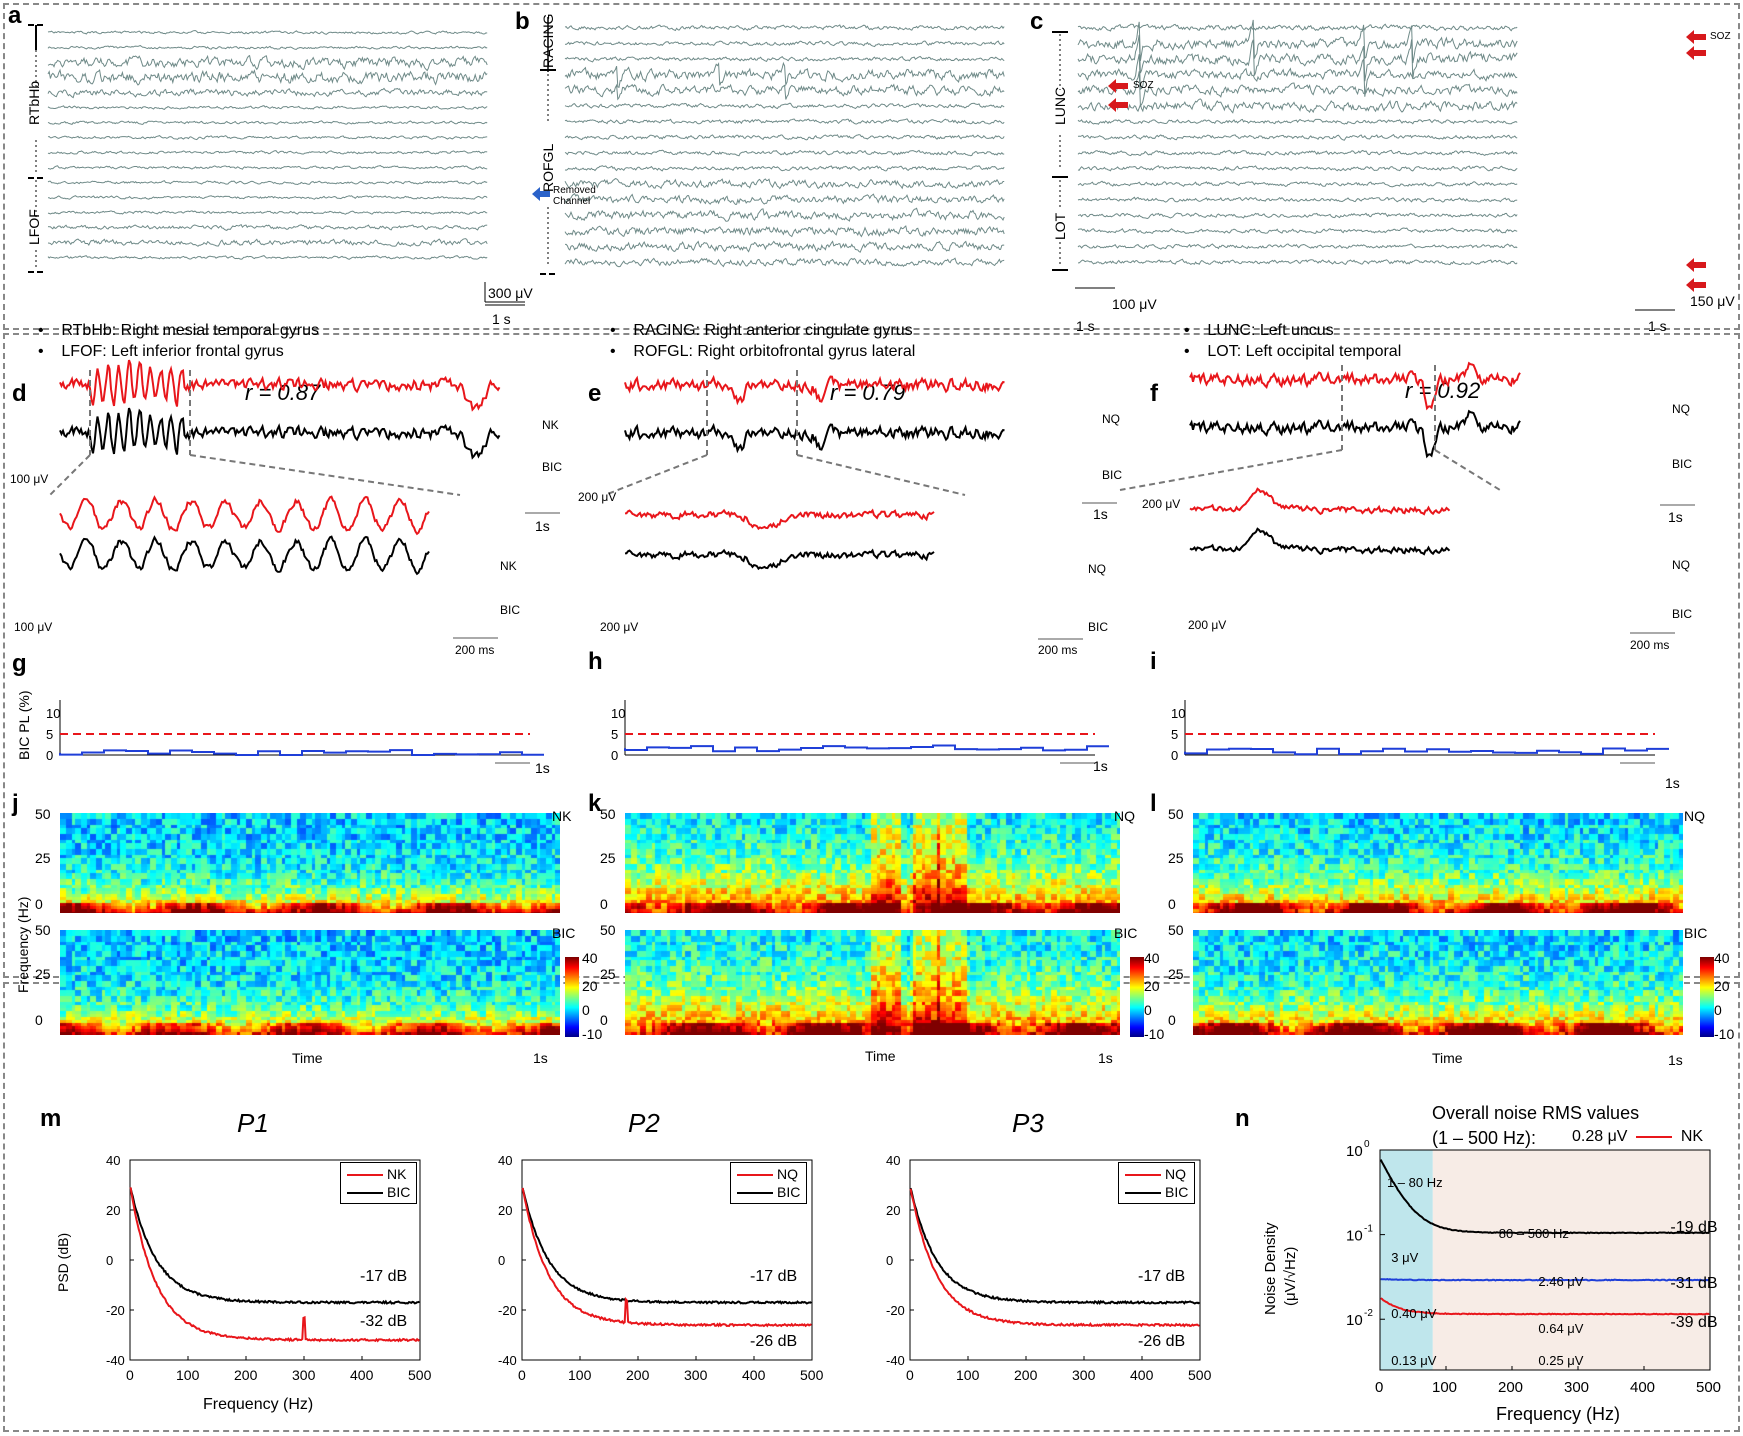 This screenshot has height=1436, width=1743. I want to click on scalebar-c, so click(1655, 310).